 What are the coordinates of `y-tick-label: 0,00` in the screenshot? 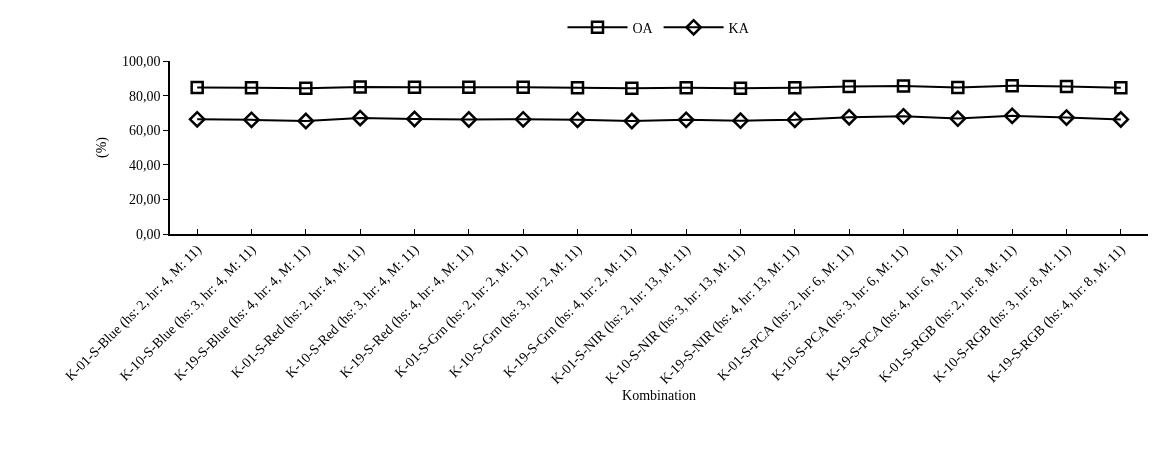 It's located at (148, 234).